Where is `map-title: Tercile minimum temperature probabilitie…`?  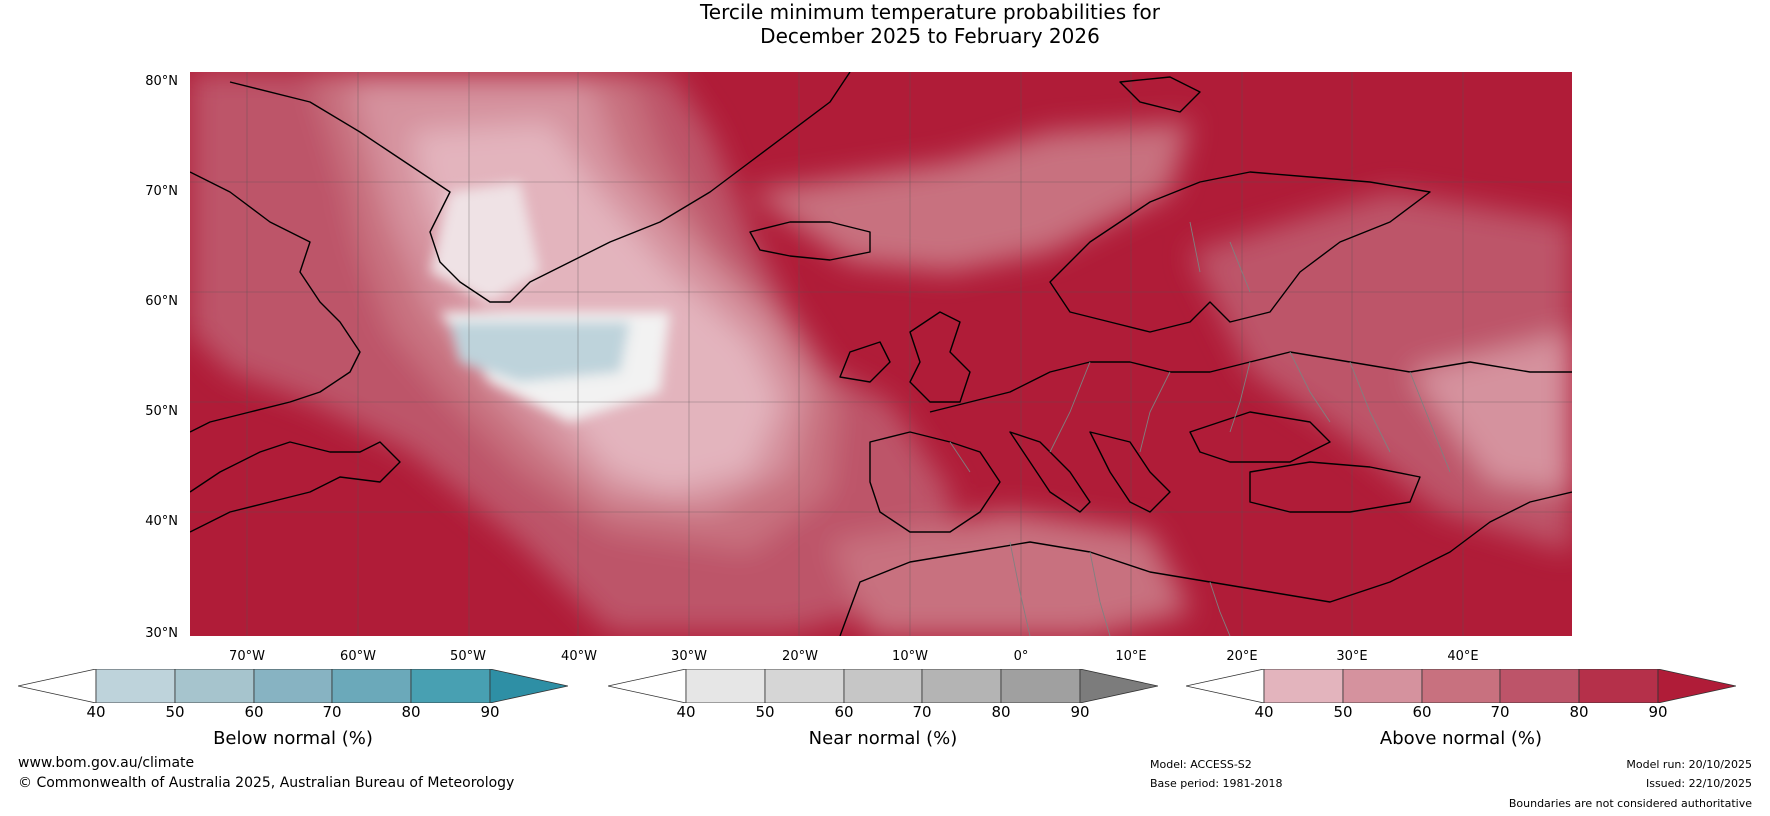
map-title: Tercile minimum temperature probabilitie… is located at coordinates (885, 24).